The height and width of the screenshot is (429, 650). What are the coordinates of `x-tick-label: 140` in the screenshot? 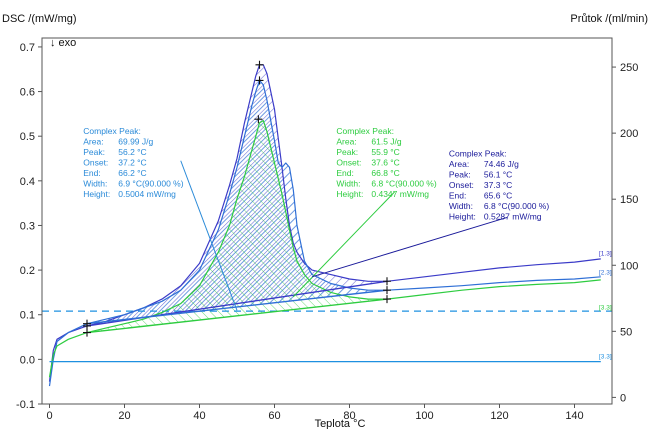 It's located at (574, 416).